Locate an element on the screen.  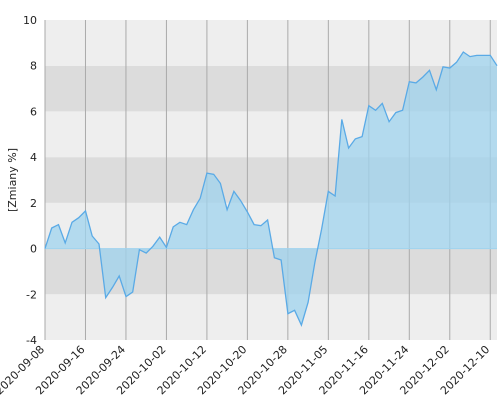
y-tick-label: -4 is located at coordinates (31, 340).